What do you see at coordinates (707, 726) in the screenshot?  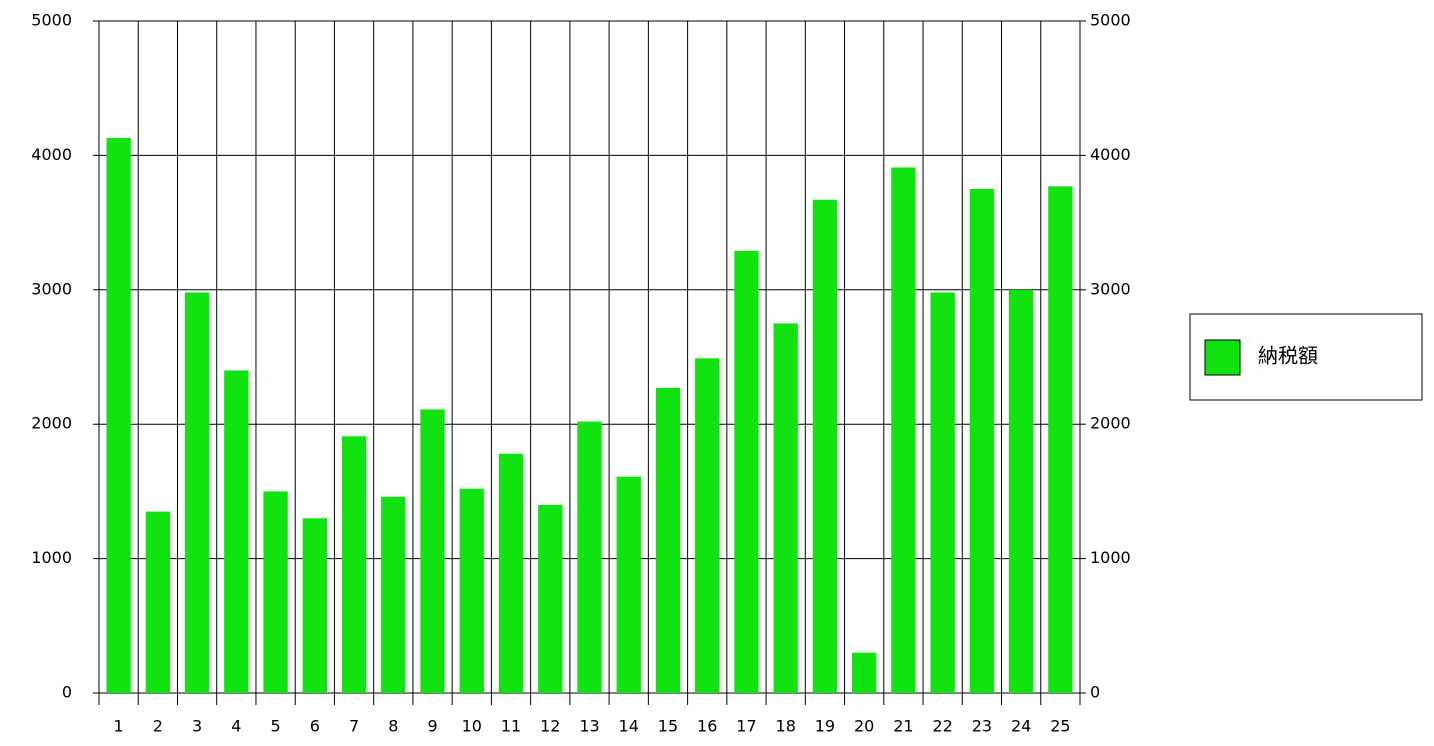 I see `x-tick-label: 16` at bounding box center [707, 726].